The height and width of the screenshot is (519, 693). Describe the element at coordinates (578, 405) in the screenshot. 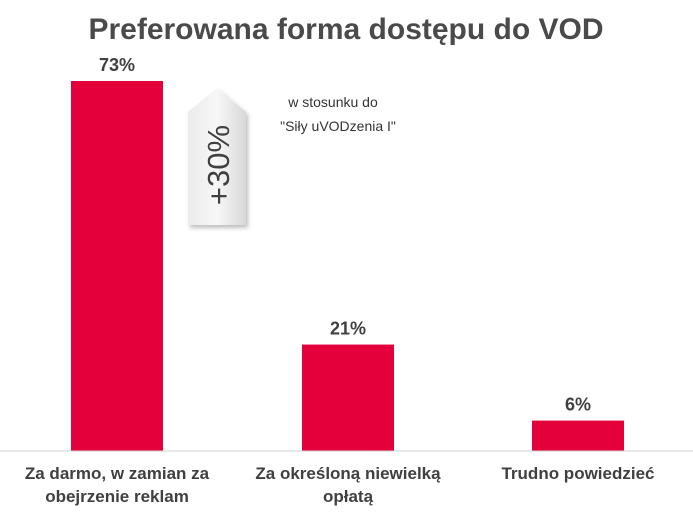

I see `value-label-3: 6%` at that location.